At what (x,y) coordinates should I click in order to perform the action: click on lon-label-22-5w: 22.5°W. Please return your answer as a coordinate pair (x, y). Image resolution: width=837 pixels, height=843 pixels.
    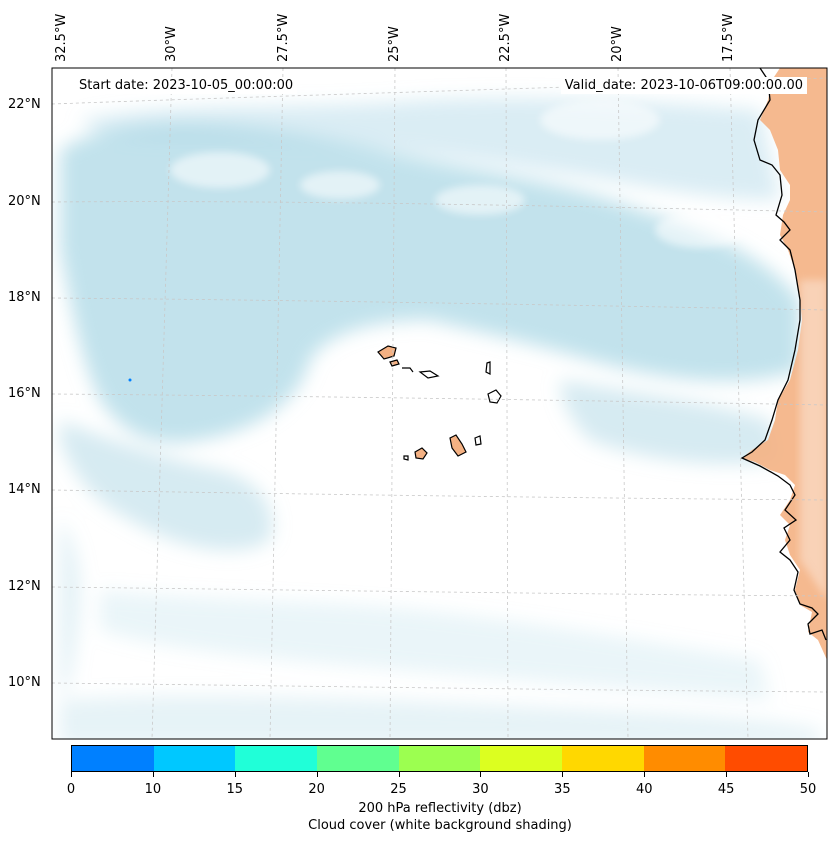
    Looking at the image, I should click on (505, 37).